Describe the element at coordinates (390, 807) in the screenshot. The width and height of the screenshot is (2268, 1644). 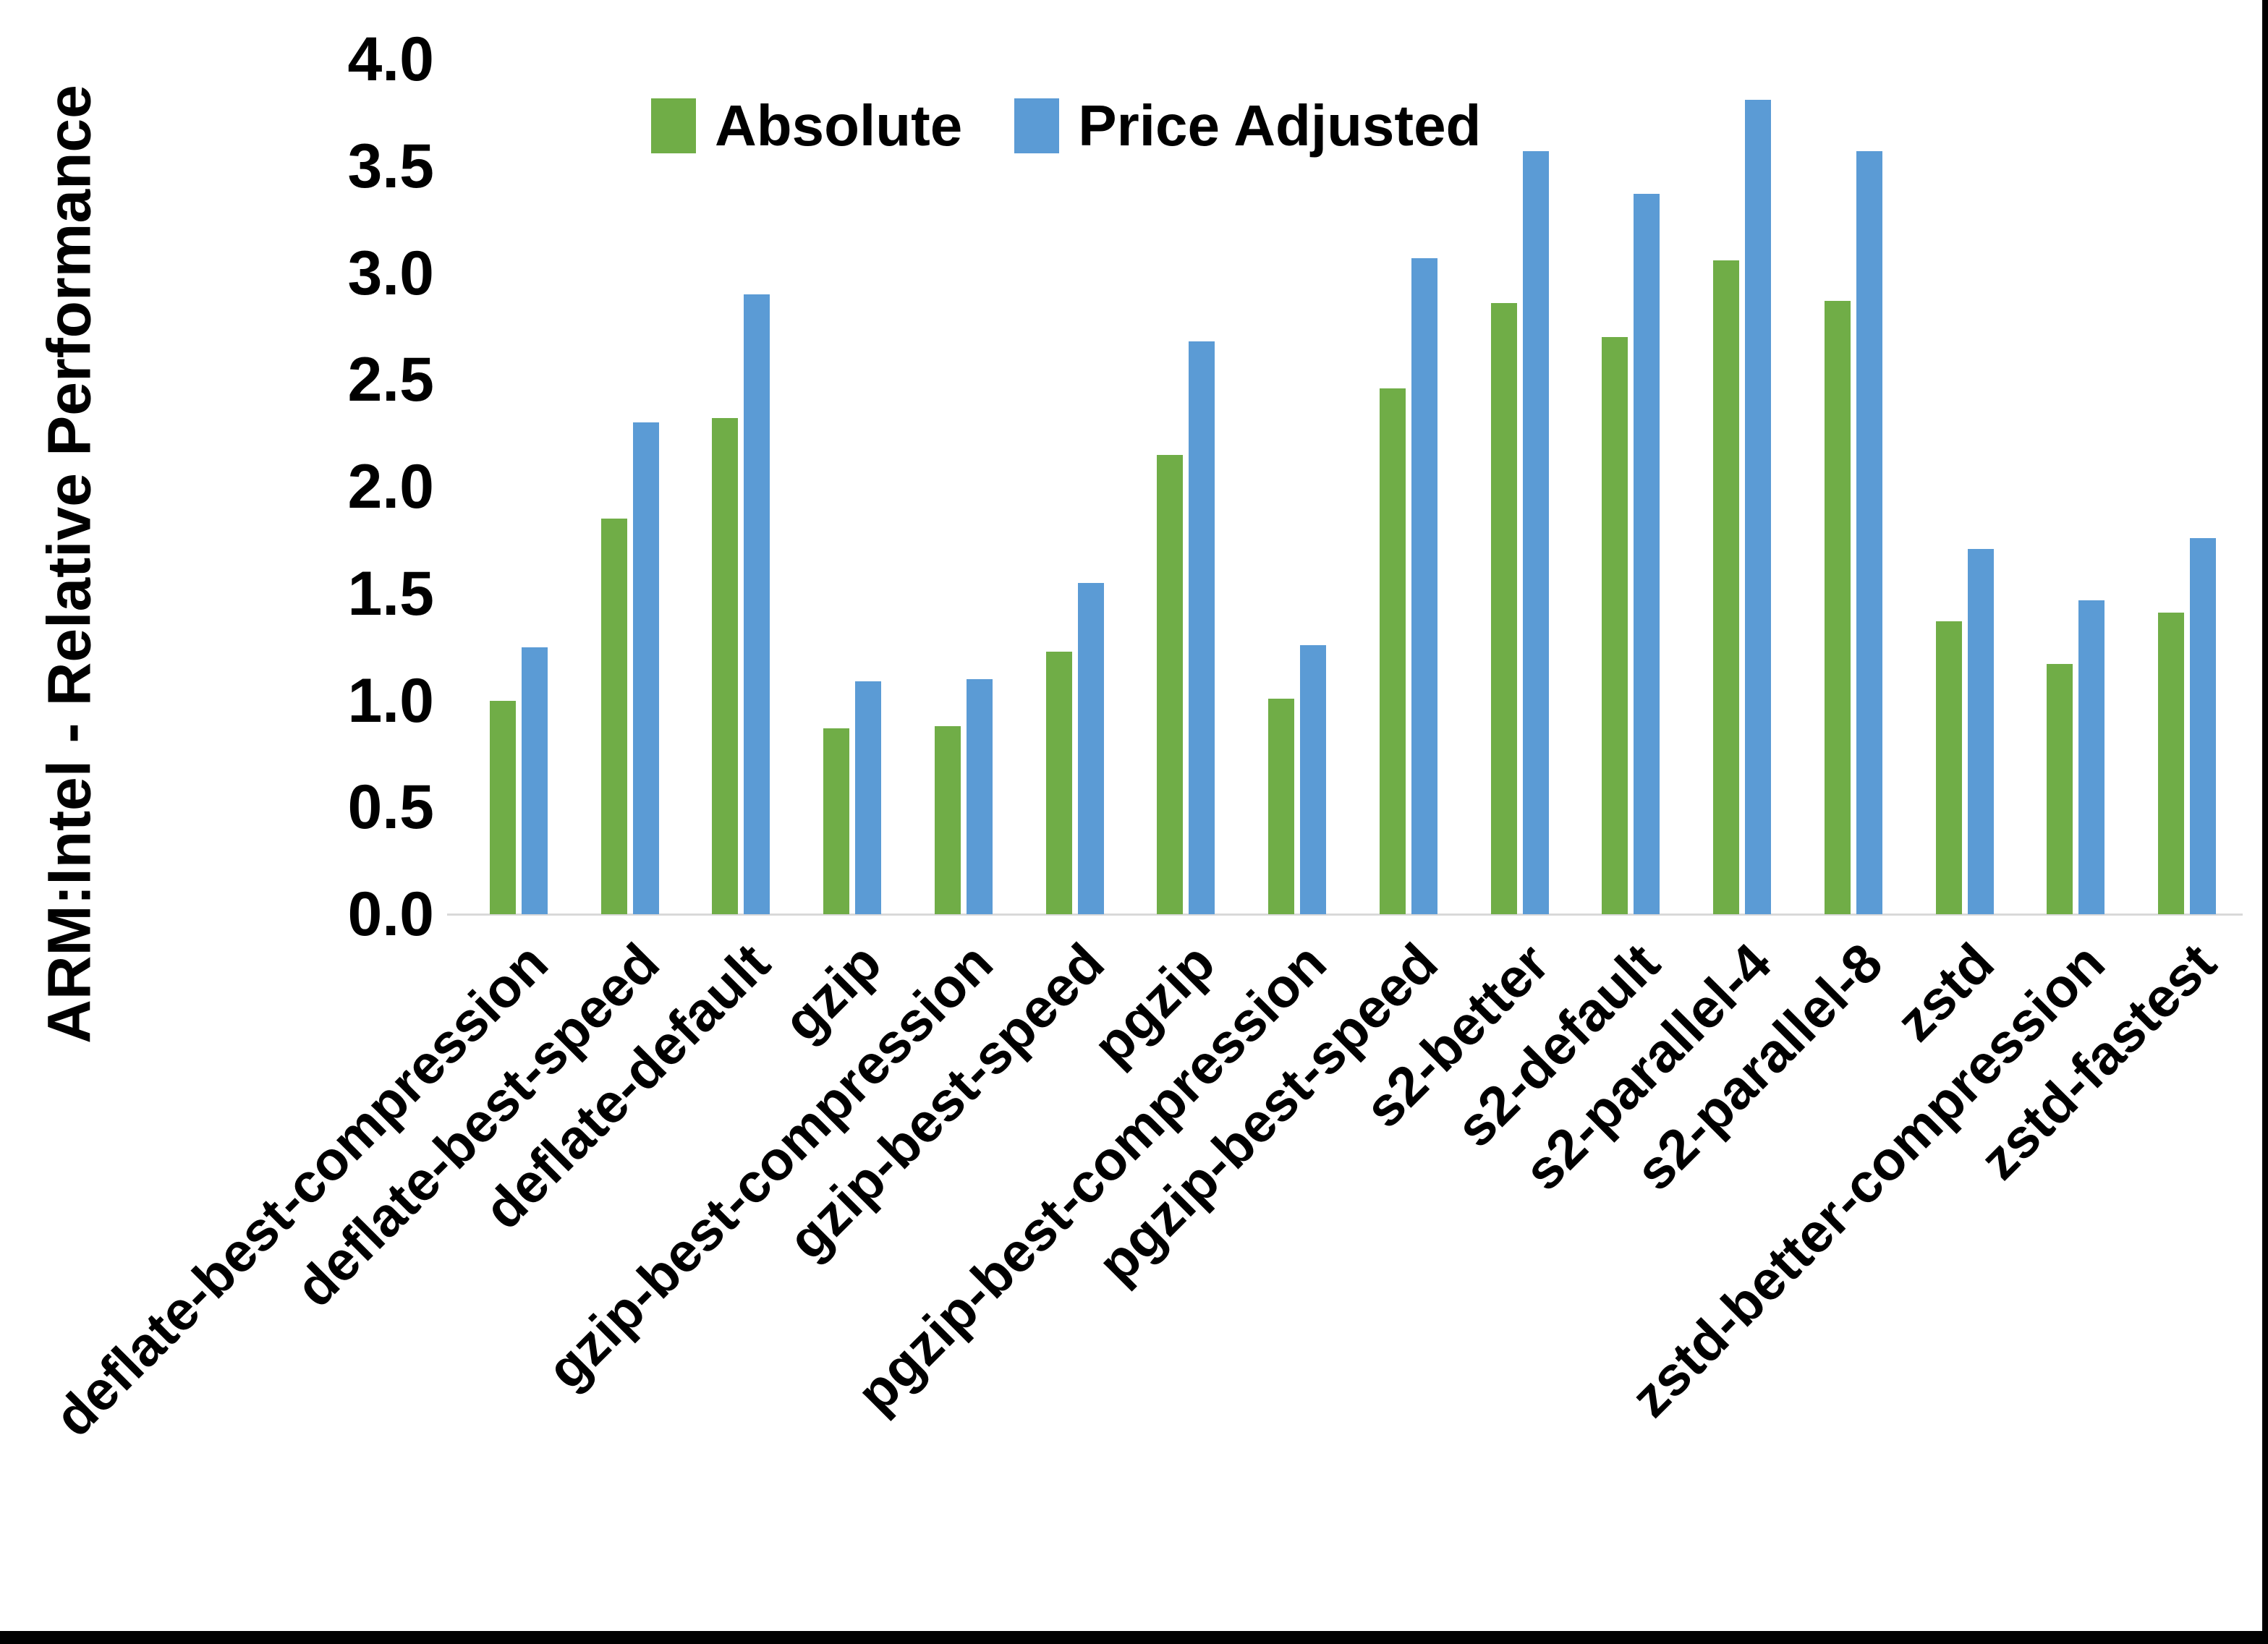
I see `y-tick-label: 0.5` at that location.